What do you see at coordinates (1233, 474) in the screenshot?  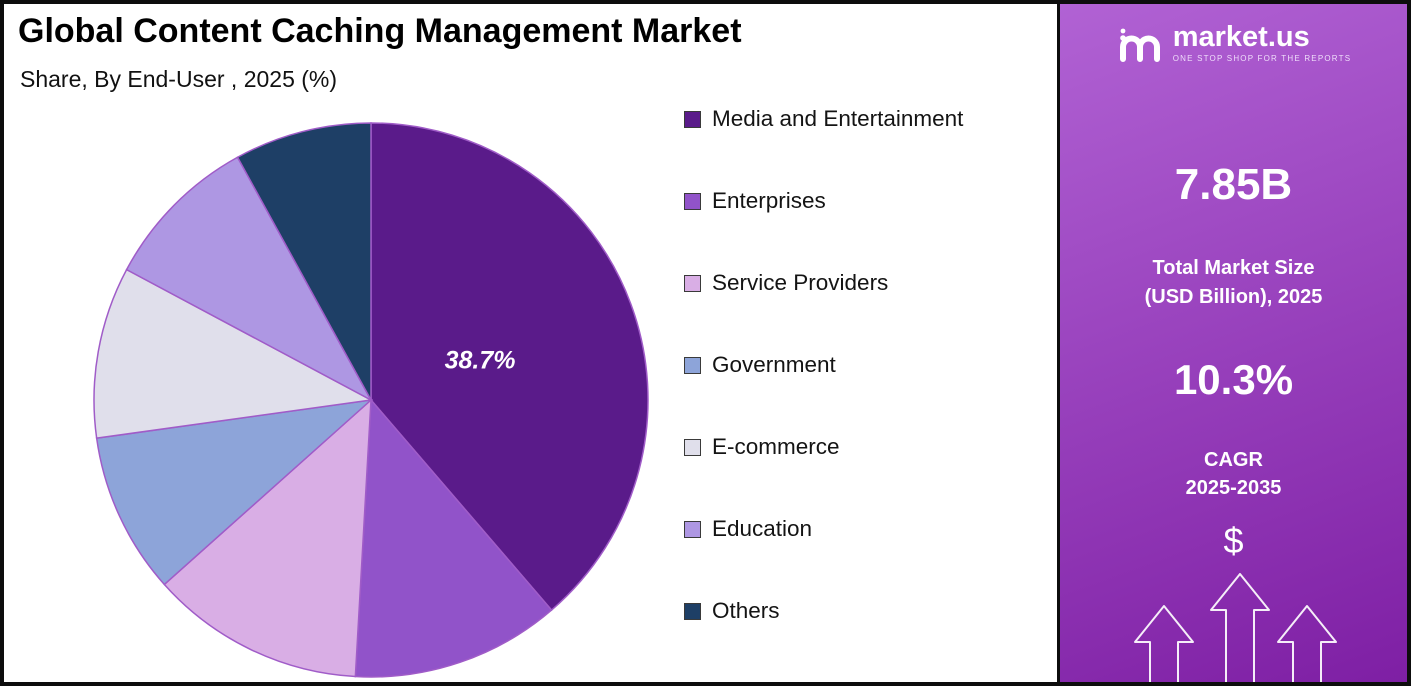 I see `cagr-label: CAGR 2025-2035` at bounding box center [1233, 474].